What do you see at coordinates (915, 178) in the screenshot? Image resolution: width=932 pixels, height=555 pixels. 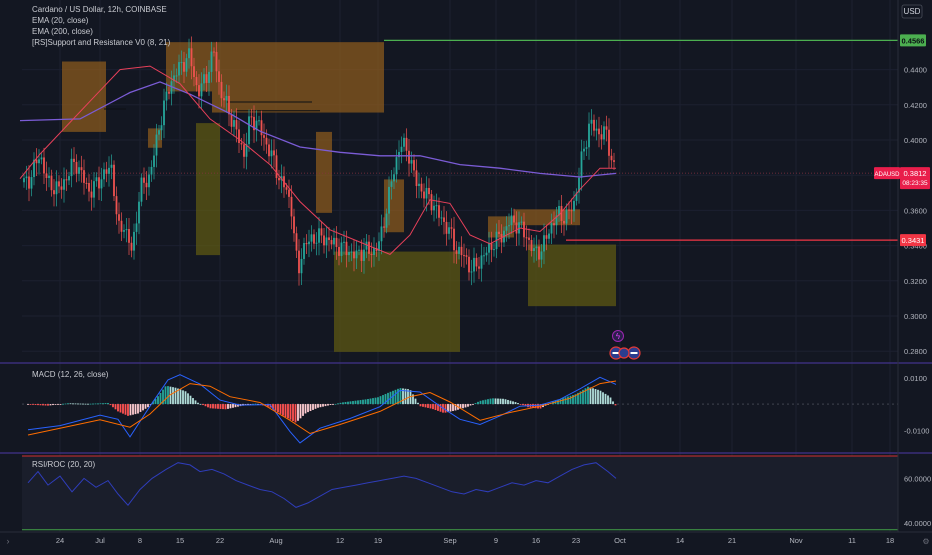 I see `last-price-badge` at bounding box center [915, 178].